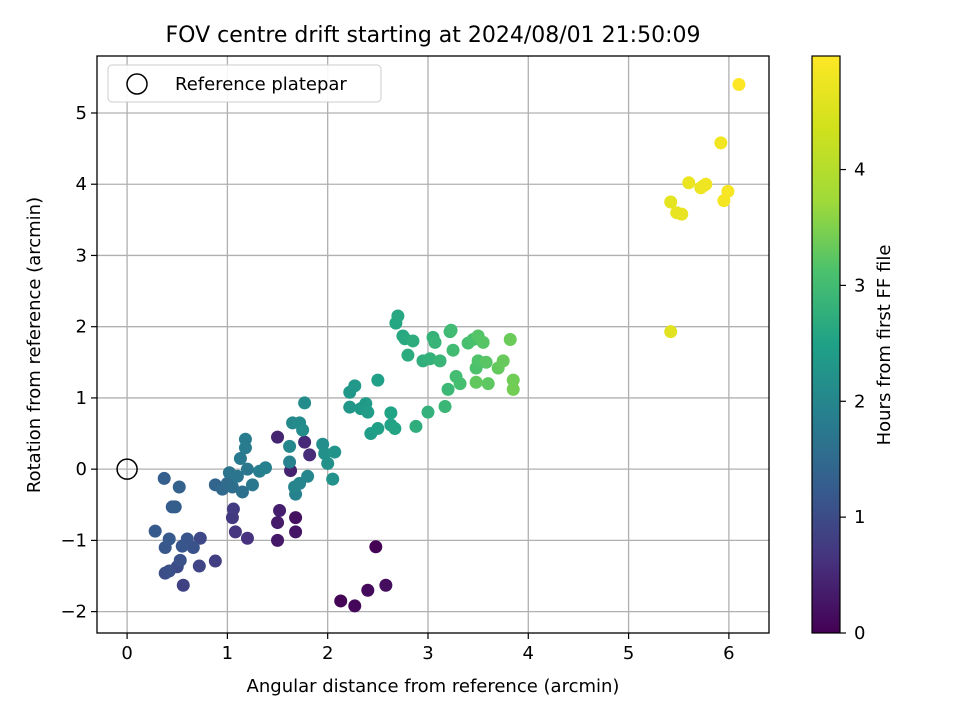  Describe the element at coordinates (126, 653) in the screenshot. I see `x-tick-label: 0` at that location.